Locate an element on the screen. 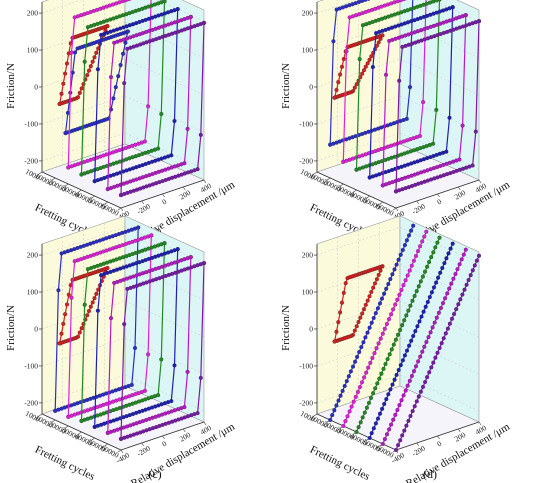 The width and height of the screenshot is (550, 483). panel-label: (c) is located at coordinates (154, 474).